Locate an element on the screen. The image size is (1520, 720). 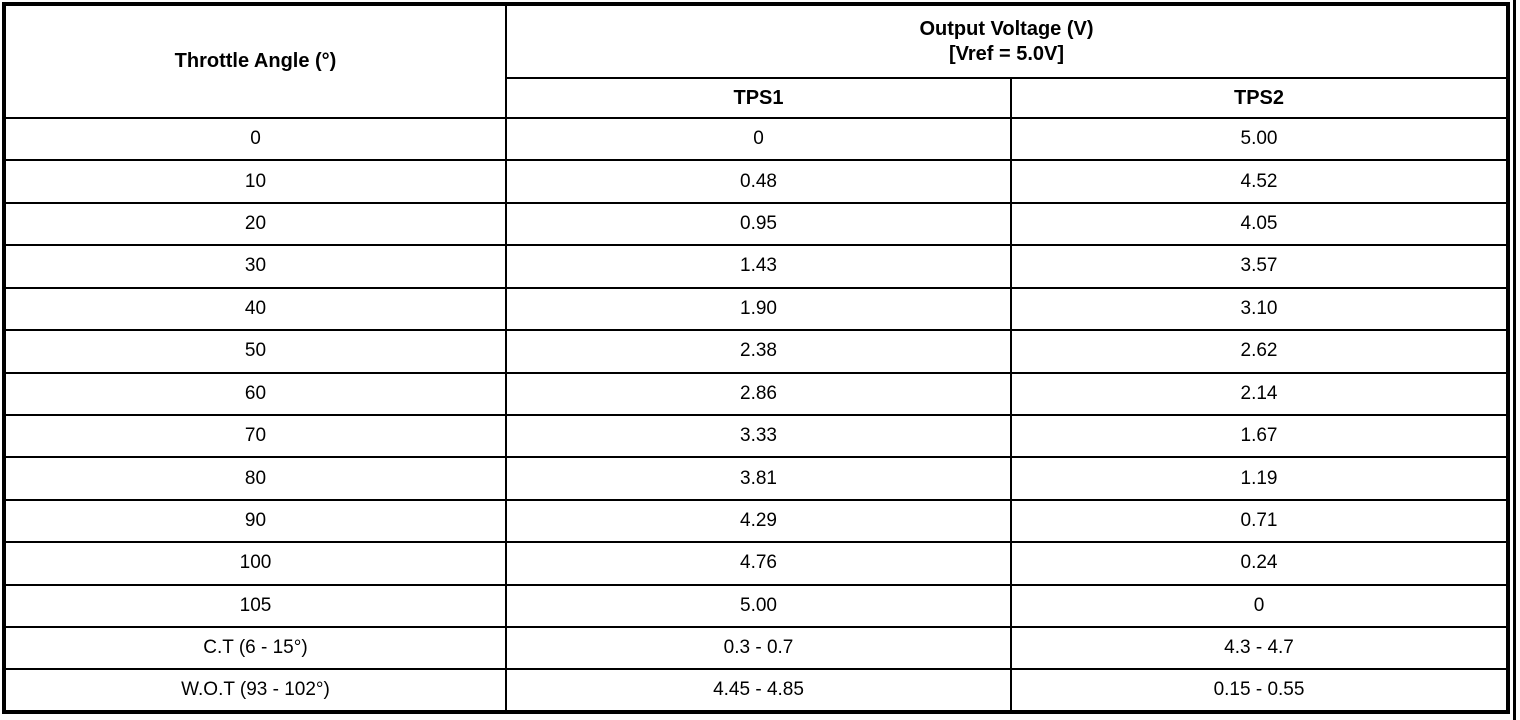
table-row: 80 3.81 1.19 is located at coordinates (756, 478).